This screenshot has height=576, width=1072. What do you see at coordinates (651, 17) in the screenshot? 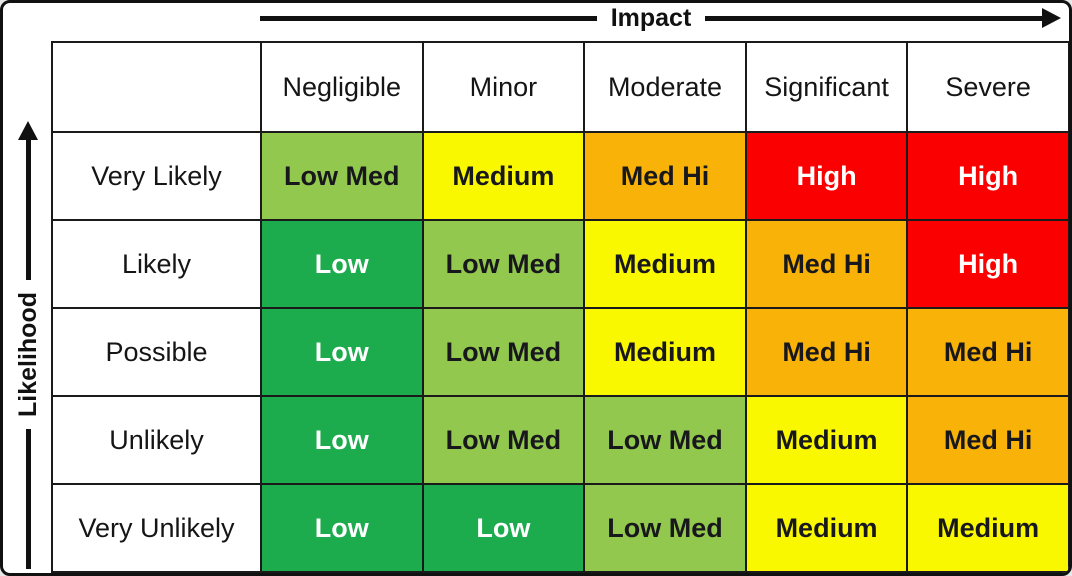
I see `impact-axis-label: Impact` at bounding box center [651, 17].